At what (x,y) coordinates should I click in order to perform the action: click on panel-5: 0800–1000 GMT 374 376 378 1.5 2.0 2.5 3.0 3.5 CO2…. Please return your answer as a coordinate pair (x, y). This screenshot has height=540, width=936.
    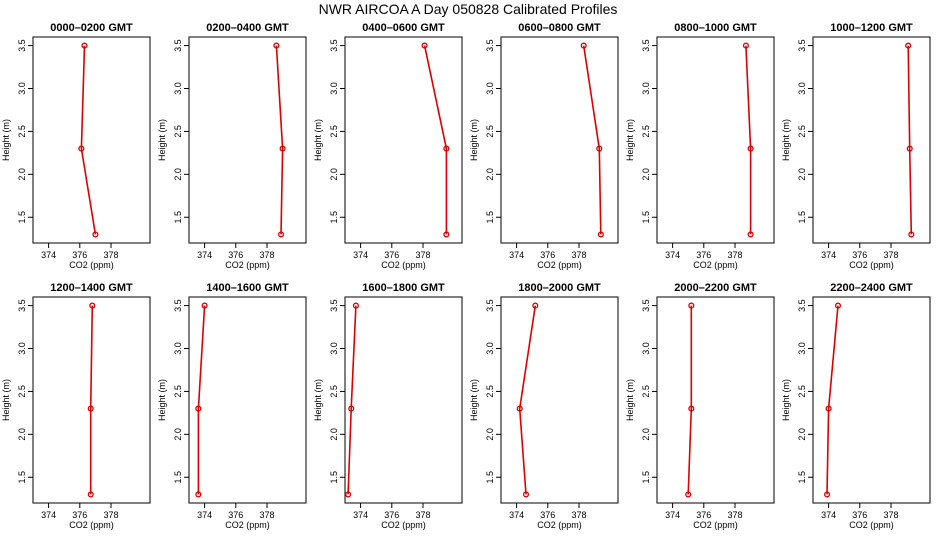
    Looking at the image, I should click on (700, 146).